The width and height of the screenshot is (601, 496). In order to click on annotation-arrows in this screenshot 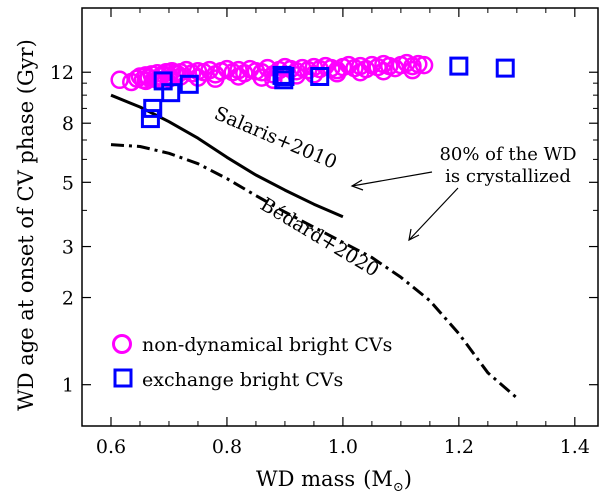, I will do `click(404, 206)`.